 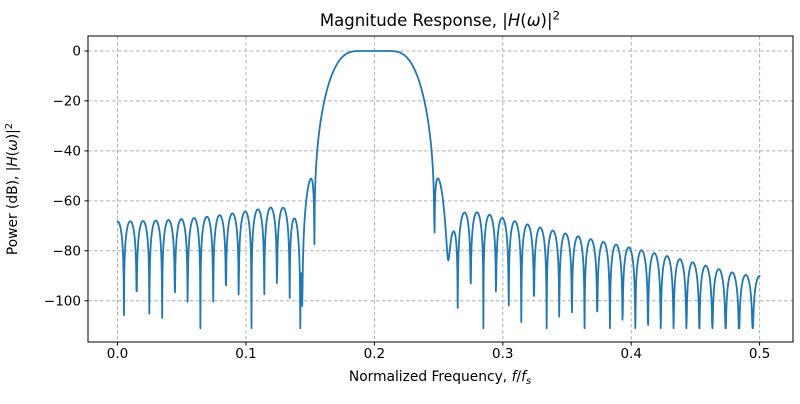 I want to click on y-tick-label: −20, so click(x=67, y=102).